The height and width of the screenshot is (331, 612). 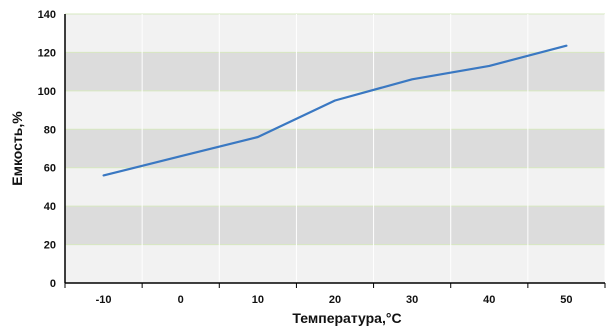 I want to click on x-tick-label: 50, so click(x=566, y=300).